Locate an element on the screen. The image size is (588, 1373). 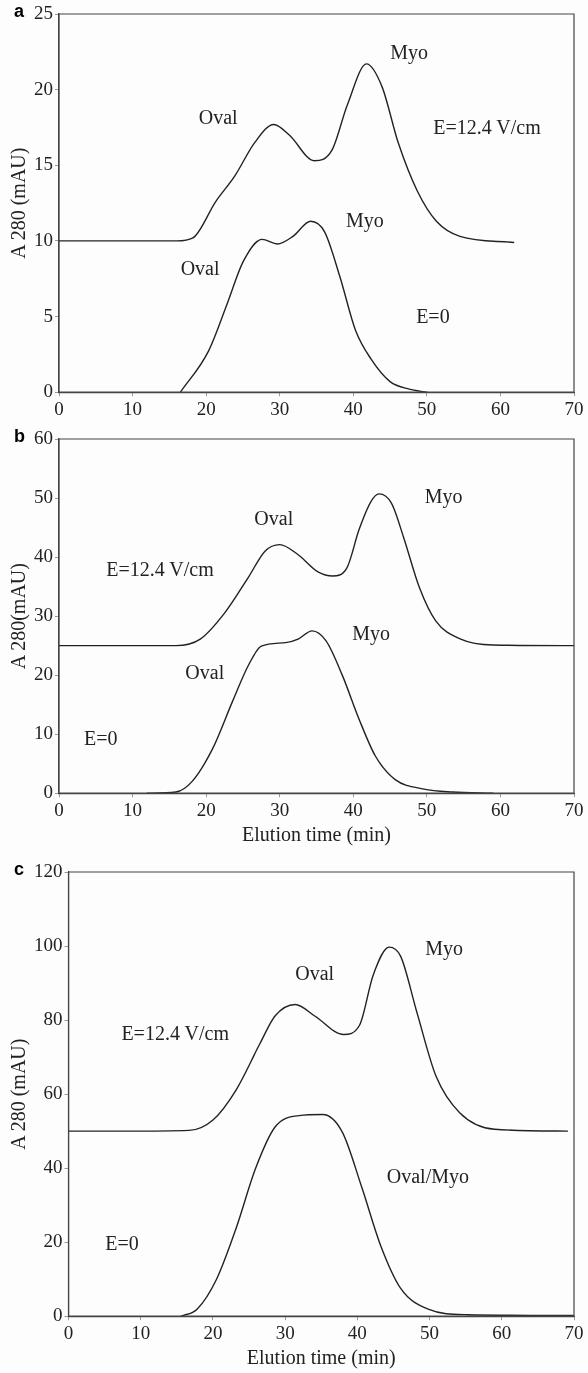
y-tick-label: 5 is located at coordinates (48, 315).